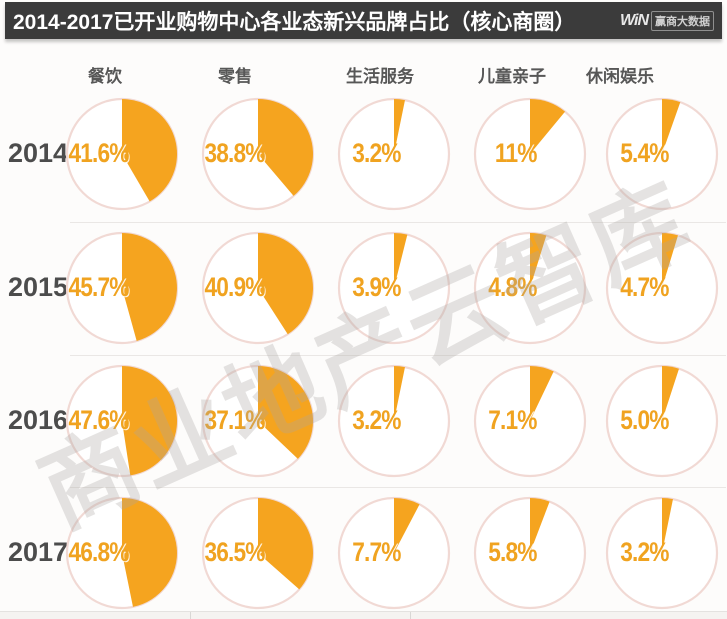 This screenshot has height=619, width=727. I want to click on pie-chart: 5.4%, so click(662, 154).